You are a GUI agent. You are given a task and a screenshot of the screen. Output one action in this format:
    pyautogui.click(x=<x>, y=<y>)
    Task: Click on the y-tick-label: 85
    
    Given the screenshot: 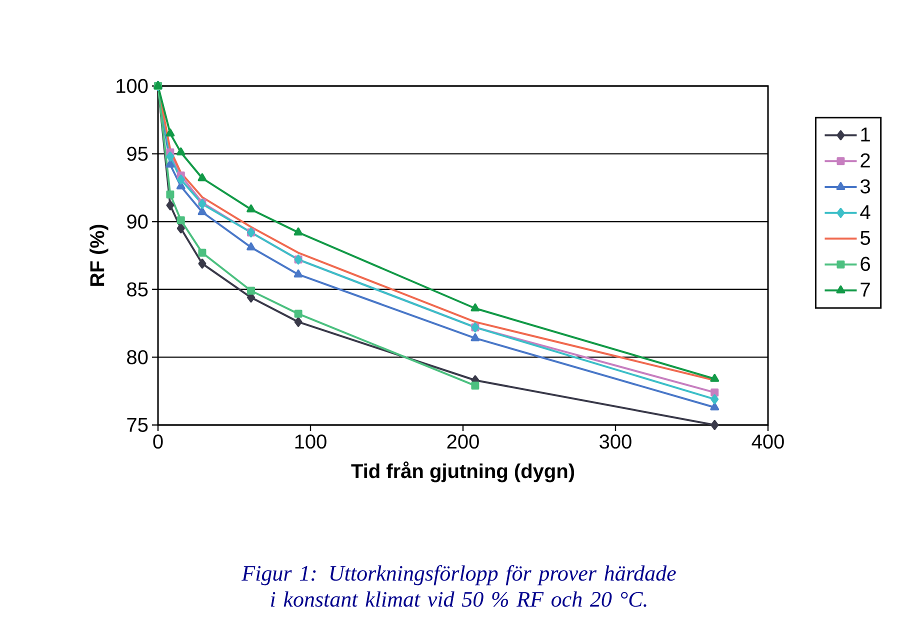 What is the action you would take?
    pyautogui.click(x=137, y=289)
    